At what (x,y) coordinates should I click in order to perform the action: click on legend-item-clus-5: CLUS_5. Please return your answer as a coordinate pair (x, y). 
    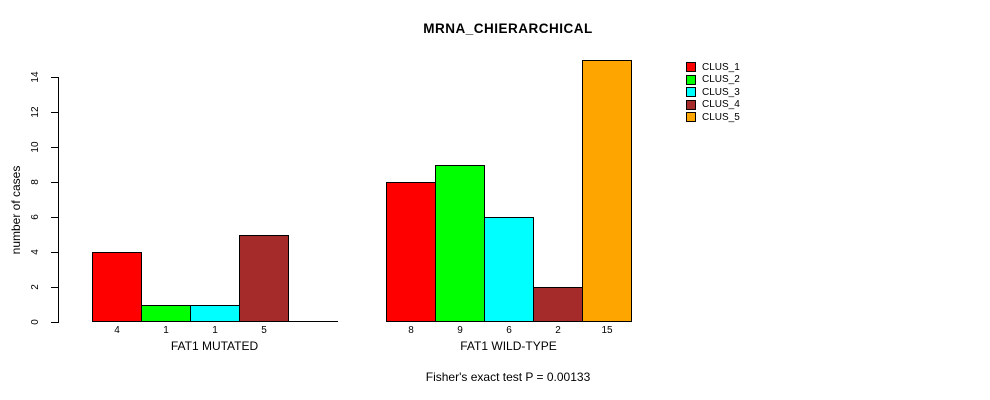
    Looking at the image, I should click on (713, 117).